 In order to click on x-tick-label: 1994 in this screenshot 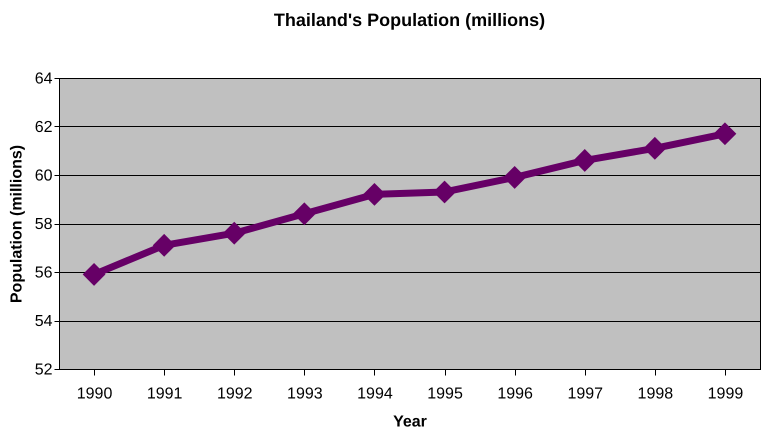, I will do `click(375, 394)`.